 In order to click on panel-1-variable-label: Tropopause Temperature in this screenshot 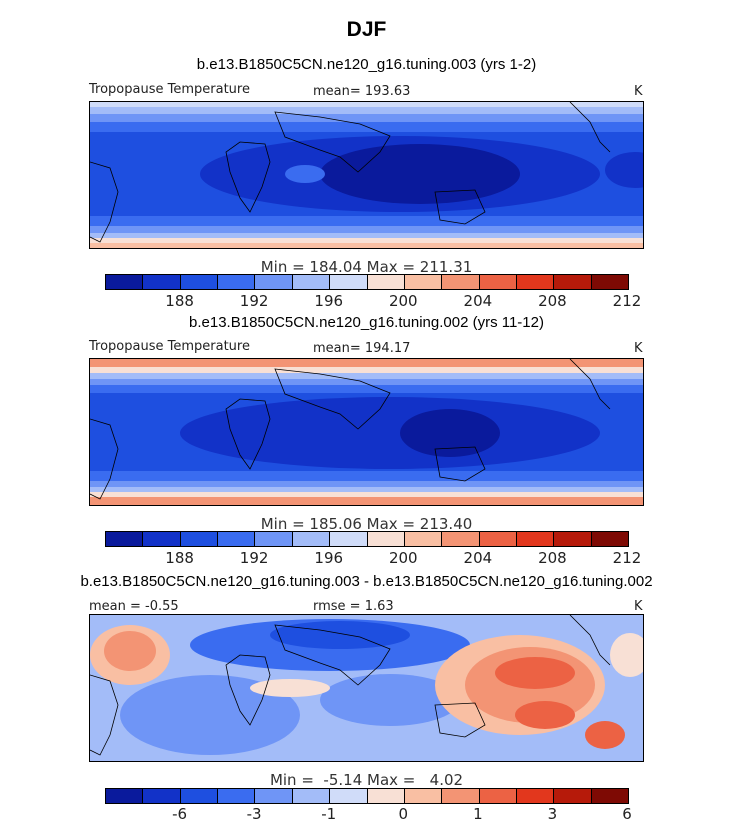, I will do `click(169, 89)`.